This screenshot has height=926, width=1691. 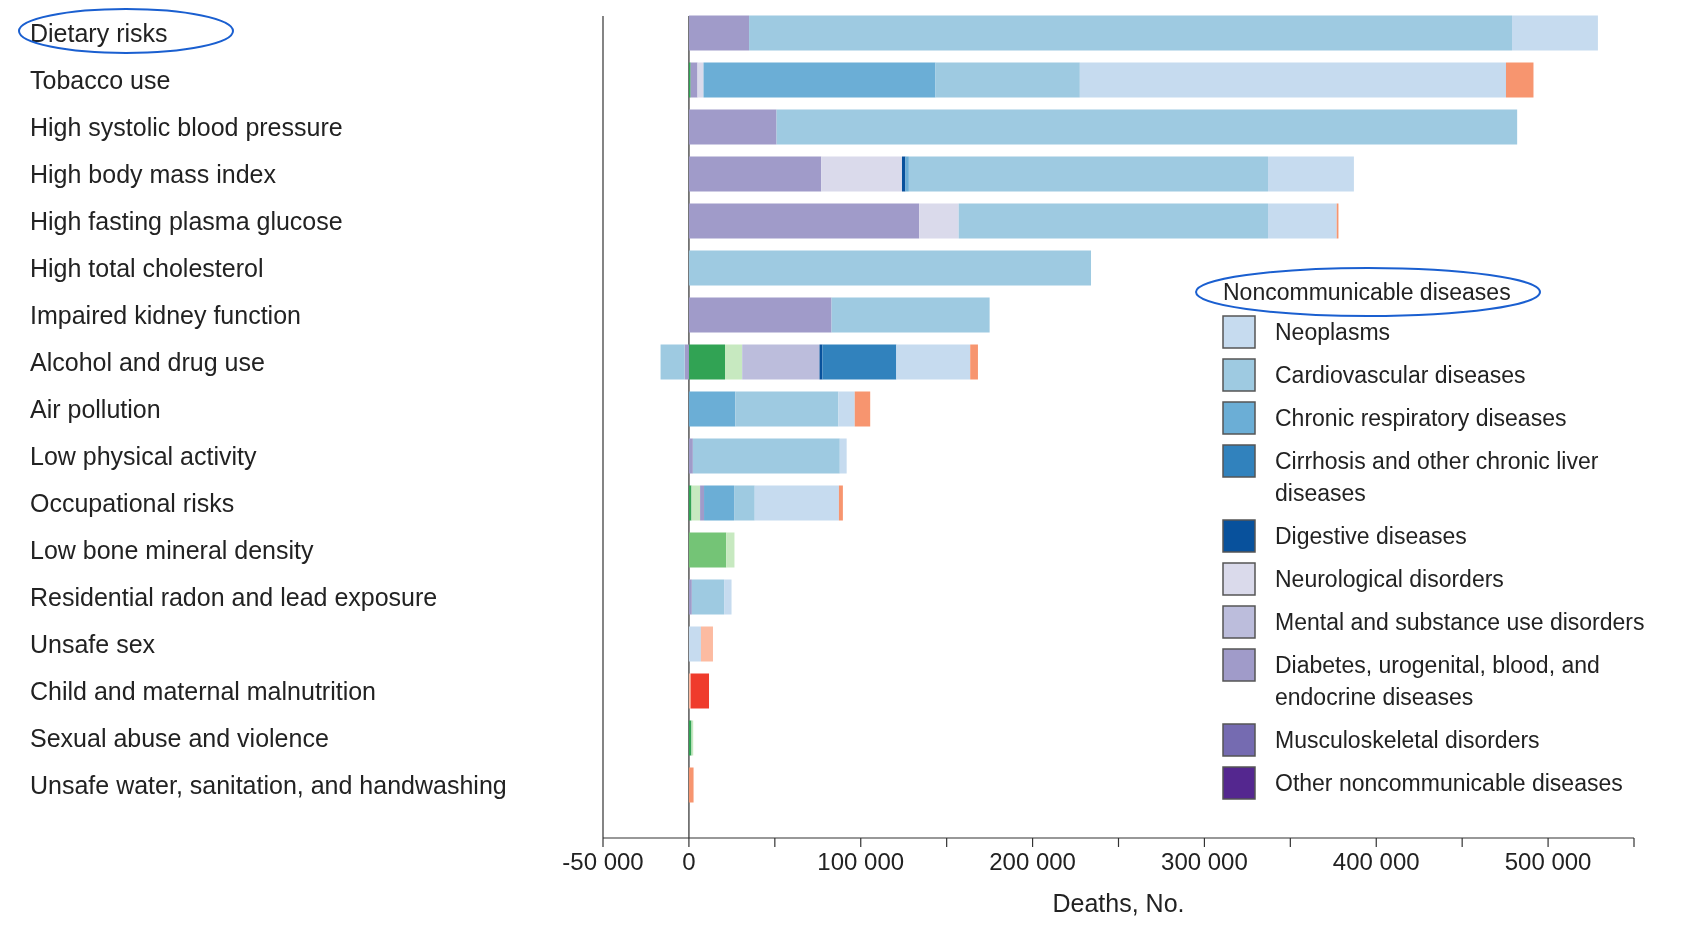 I want to click on legend-label: Digestive diseases, so click(x=1371, y=536).